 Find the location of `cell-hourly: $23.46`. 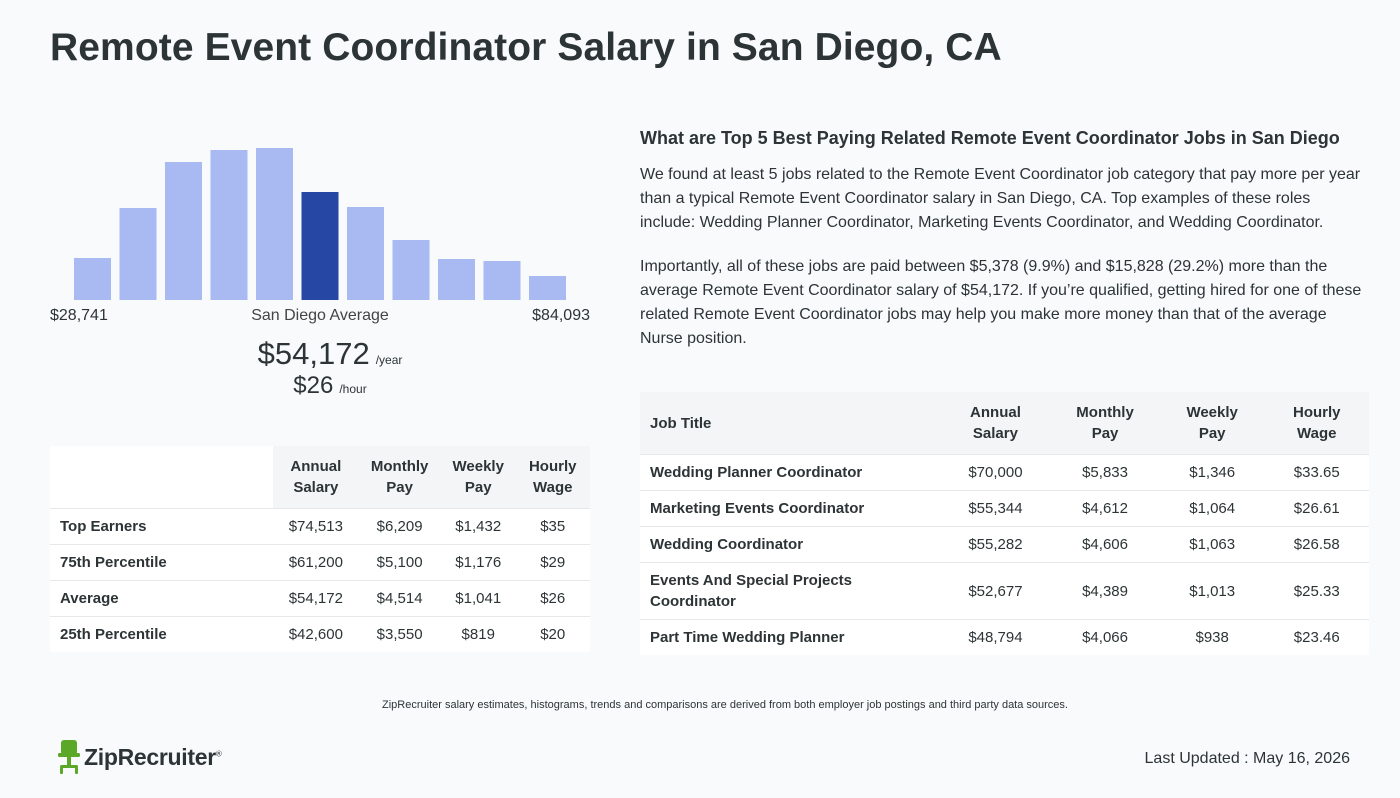

cell-hourly: $23.46 is located at coordinates (1316, 637).